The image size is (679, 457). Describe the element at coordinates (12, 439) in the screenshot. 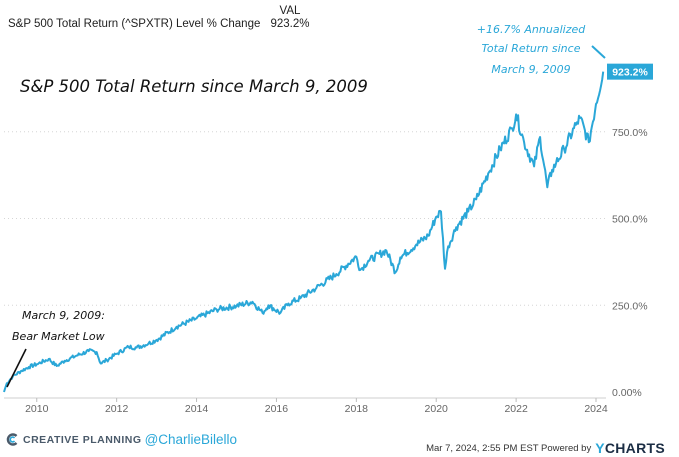

I see `creative-planning-logo-icon` at that location.